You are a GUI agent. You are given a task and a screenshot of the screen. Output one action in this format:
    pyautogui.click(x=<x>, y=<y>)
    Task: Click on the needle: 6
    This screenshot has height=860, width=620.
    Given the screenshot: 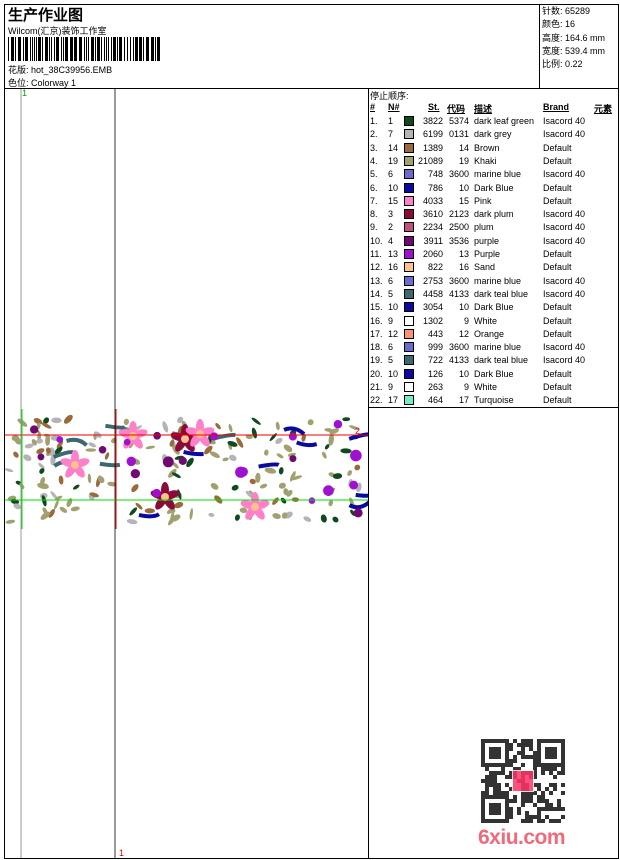 What is the action you would take?
    pyautogui.click(x=391, y=280)
    